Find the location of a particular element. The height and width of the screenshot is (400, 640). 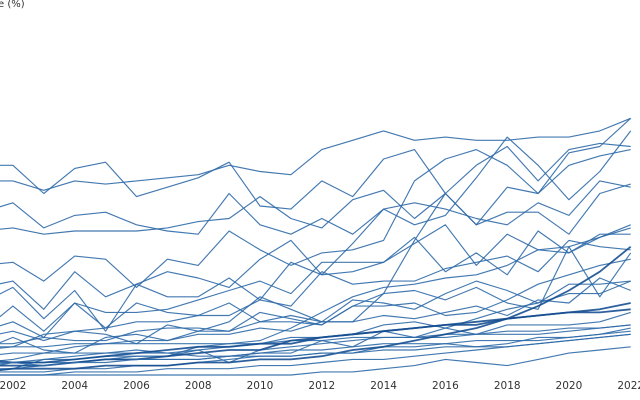

x-tick-label-2020: 2020 is located at coordinates (569, 386).